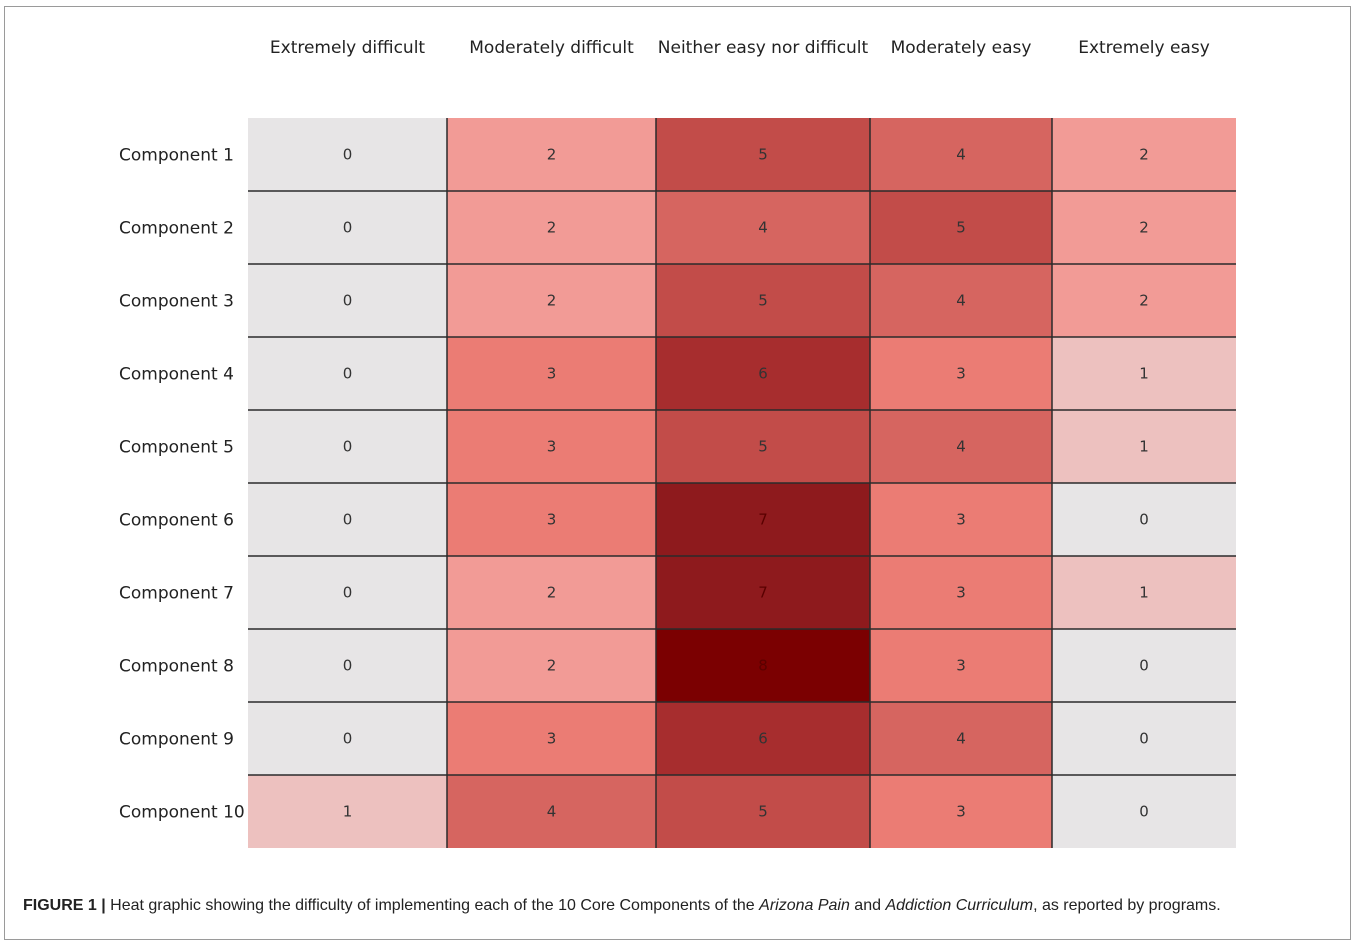 This screenshot has width=1357, height=945. I want to click on row-label: Component 4, so click(176, 375).